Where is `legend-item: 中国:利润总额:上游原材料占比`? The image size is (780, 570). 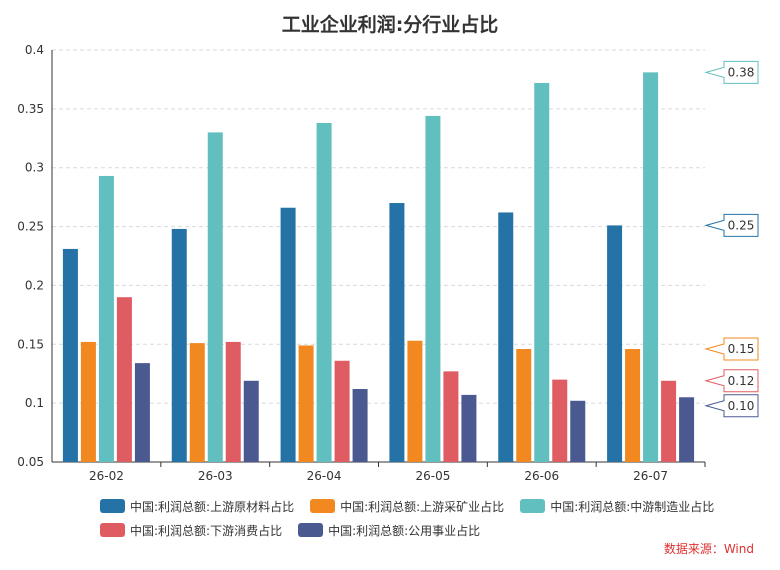 legend-item: 中国:利润总额:上游原材料占比 is located at coordinates (197, 506).